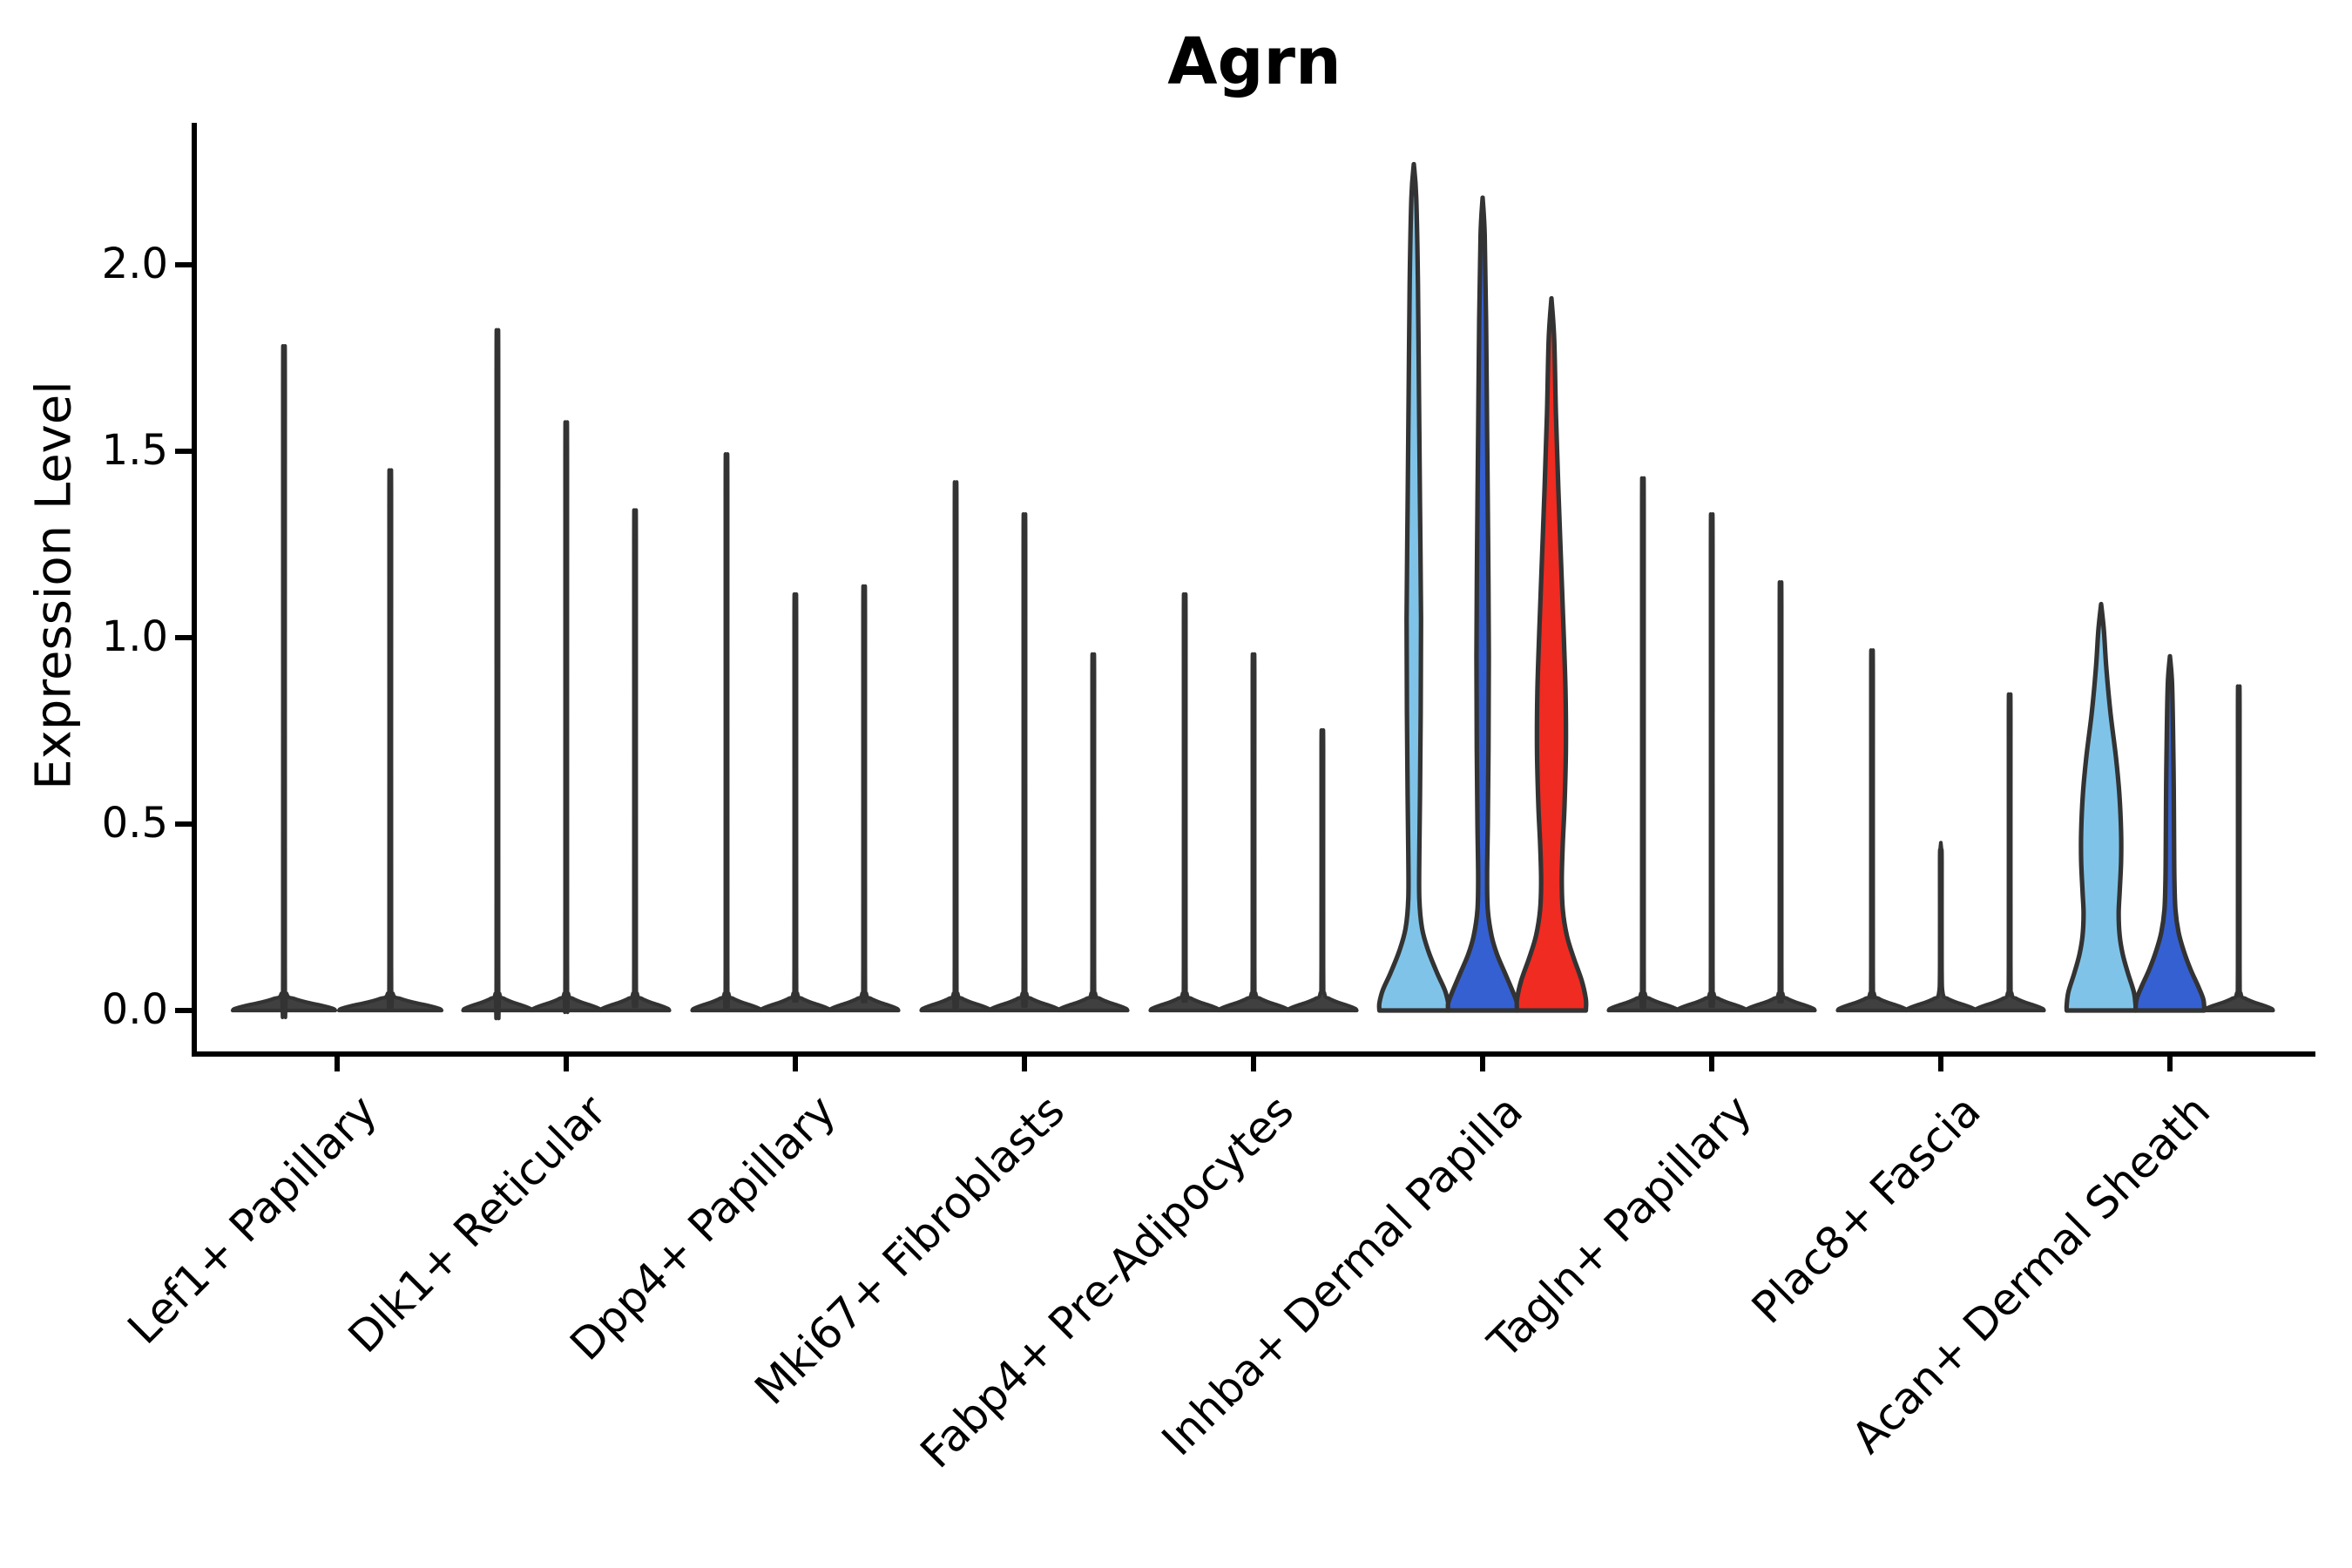 The width and height of the screenshot is (2352, 1568). What do you see at coordinates (134, 263) in the screenshot?
I see `y-tick-label: 2.0` at bounding box center [134, 263].